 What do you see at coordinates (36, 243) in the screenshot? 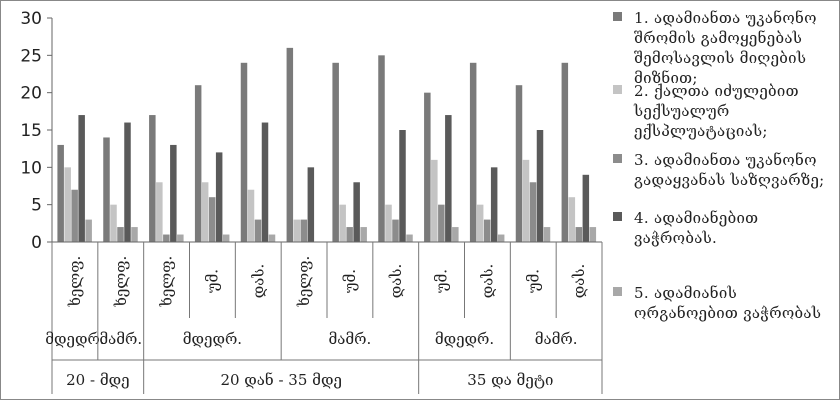
I see `y-tick-label: 0` at bounding box center [36, 243].